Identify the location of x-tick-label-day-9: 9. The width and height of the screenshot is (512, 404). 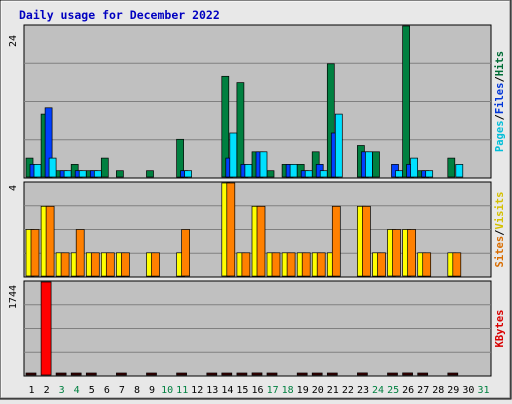
(152, 390).